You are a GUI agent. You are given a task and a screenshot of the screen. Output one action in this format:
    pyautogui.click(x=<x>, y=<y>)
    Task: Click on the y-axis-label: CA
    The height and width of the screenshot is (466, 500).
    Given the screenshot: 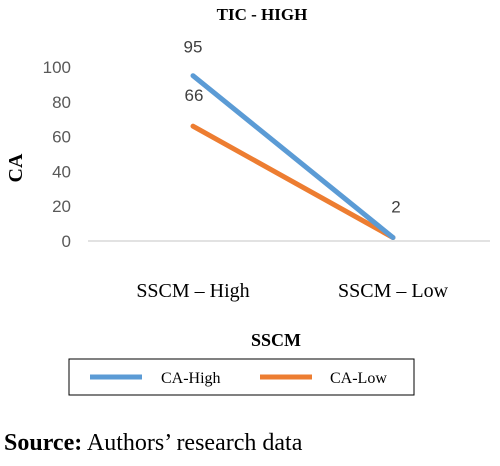 What is the action you would take?
    pyautogui.click(x=16, y=167)
    